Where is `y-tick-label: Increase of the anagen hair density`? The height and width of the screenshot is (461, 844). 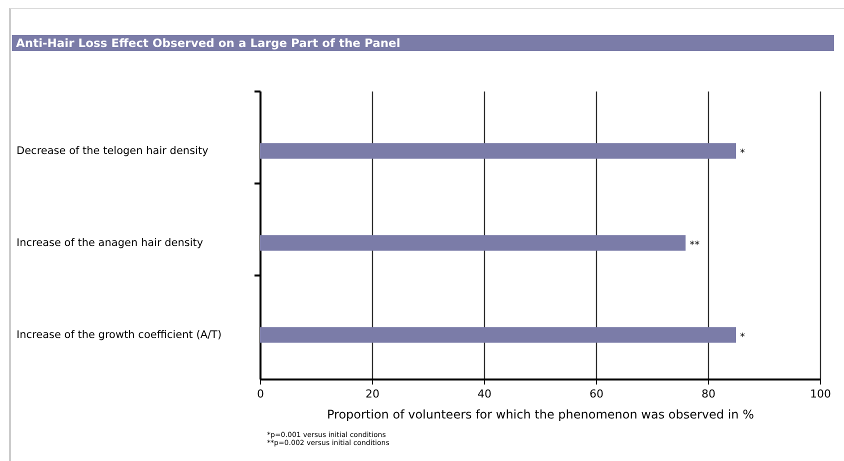
y-tick-label: Increase of the anagen hair density is located at coordinates (110, 242).